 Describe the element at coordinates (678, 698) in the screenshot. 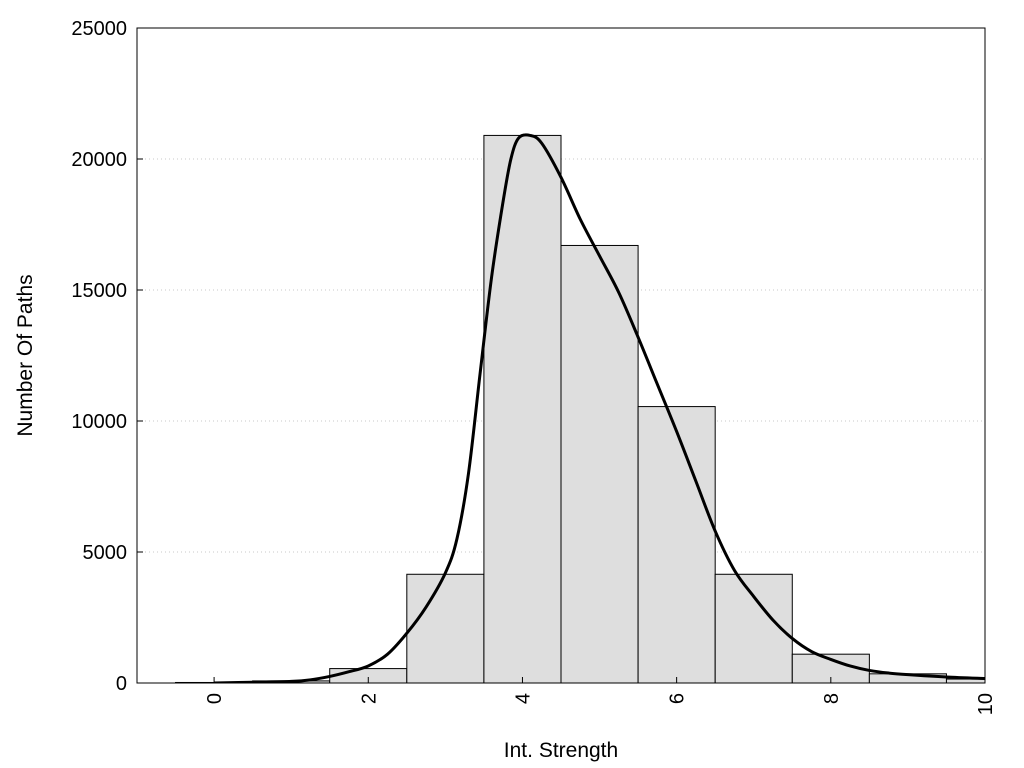

I see `x-tick-label: 6` at that location.